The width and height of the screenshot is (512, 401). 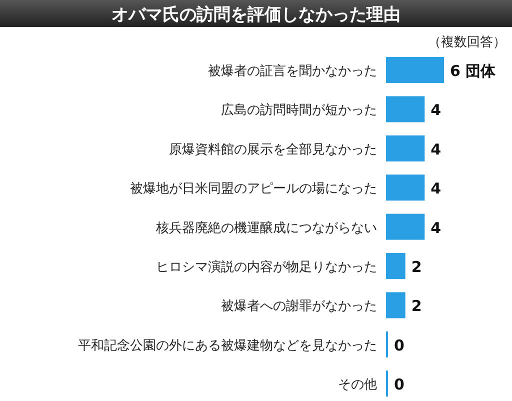 I want to click on y-tick-label: 核兵器廃絶の機運醸成につながらない, so click(x=266, y=228).